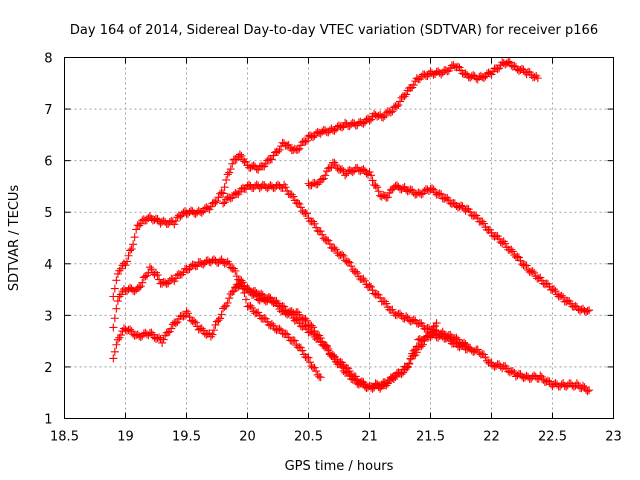 Image resolution: width=640 pixels, height=480 pixels. I want to click on y-tick-label: 5, so click(48, 213).